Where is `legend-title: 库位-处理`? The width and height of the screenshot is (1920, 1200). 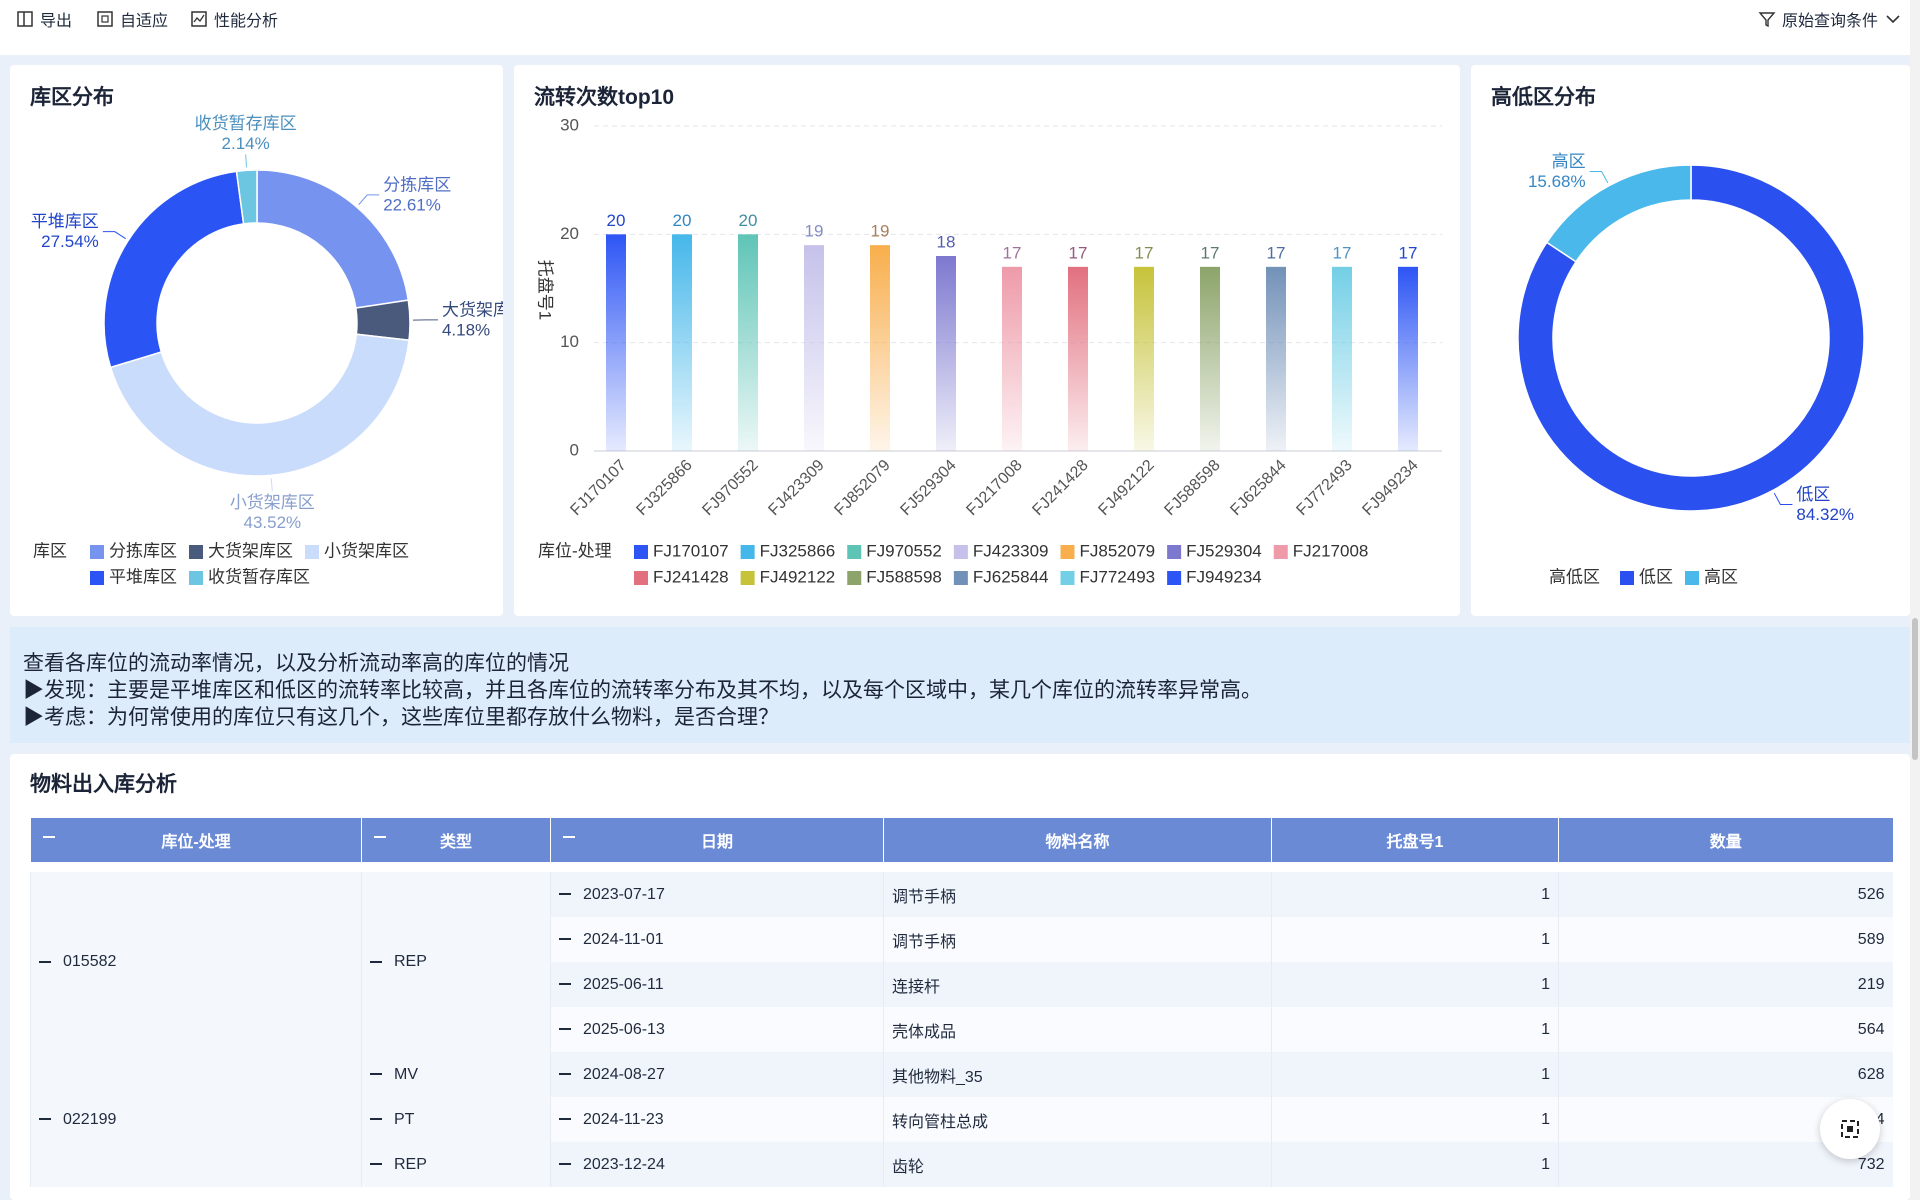
legend-title: 库位-处理 is located at coordinates (575, 550).